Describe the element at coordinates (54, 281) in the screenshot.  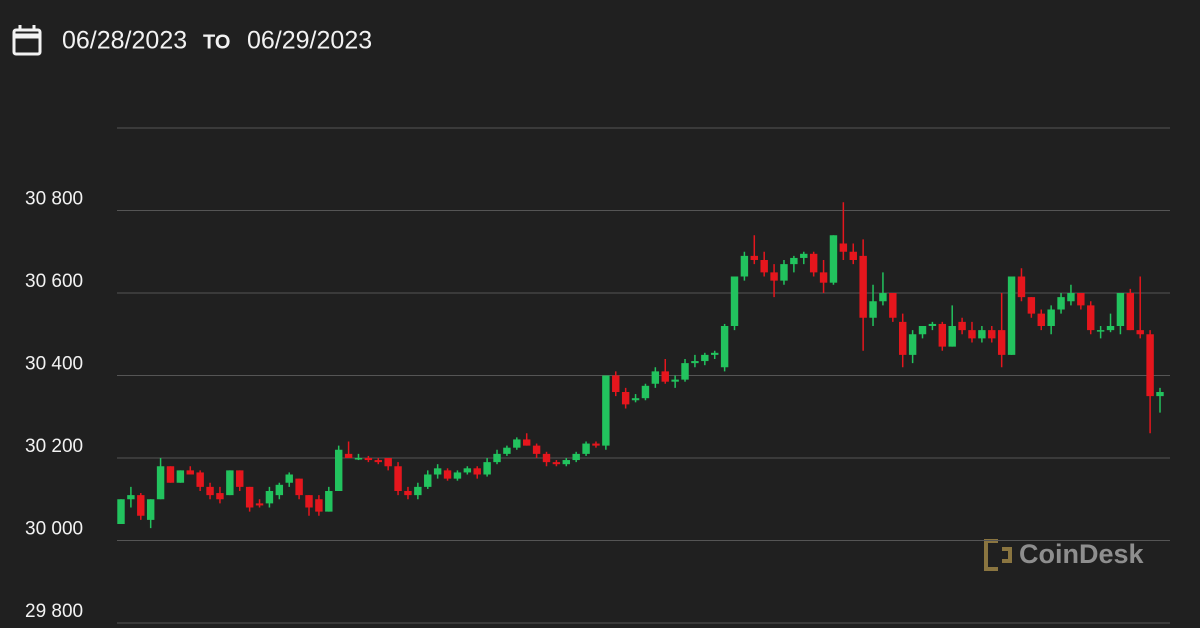
I see `y-tick-label: 30 600` at that location.